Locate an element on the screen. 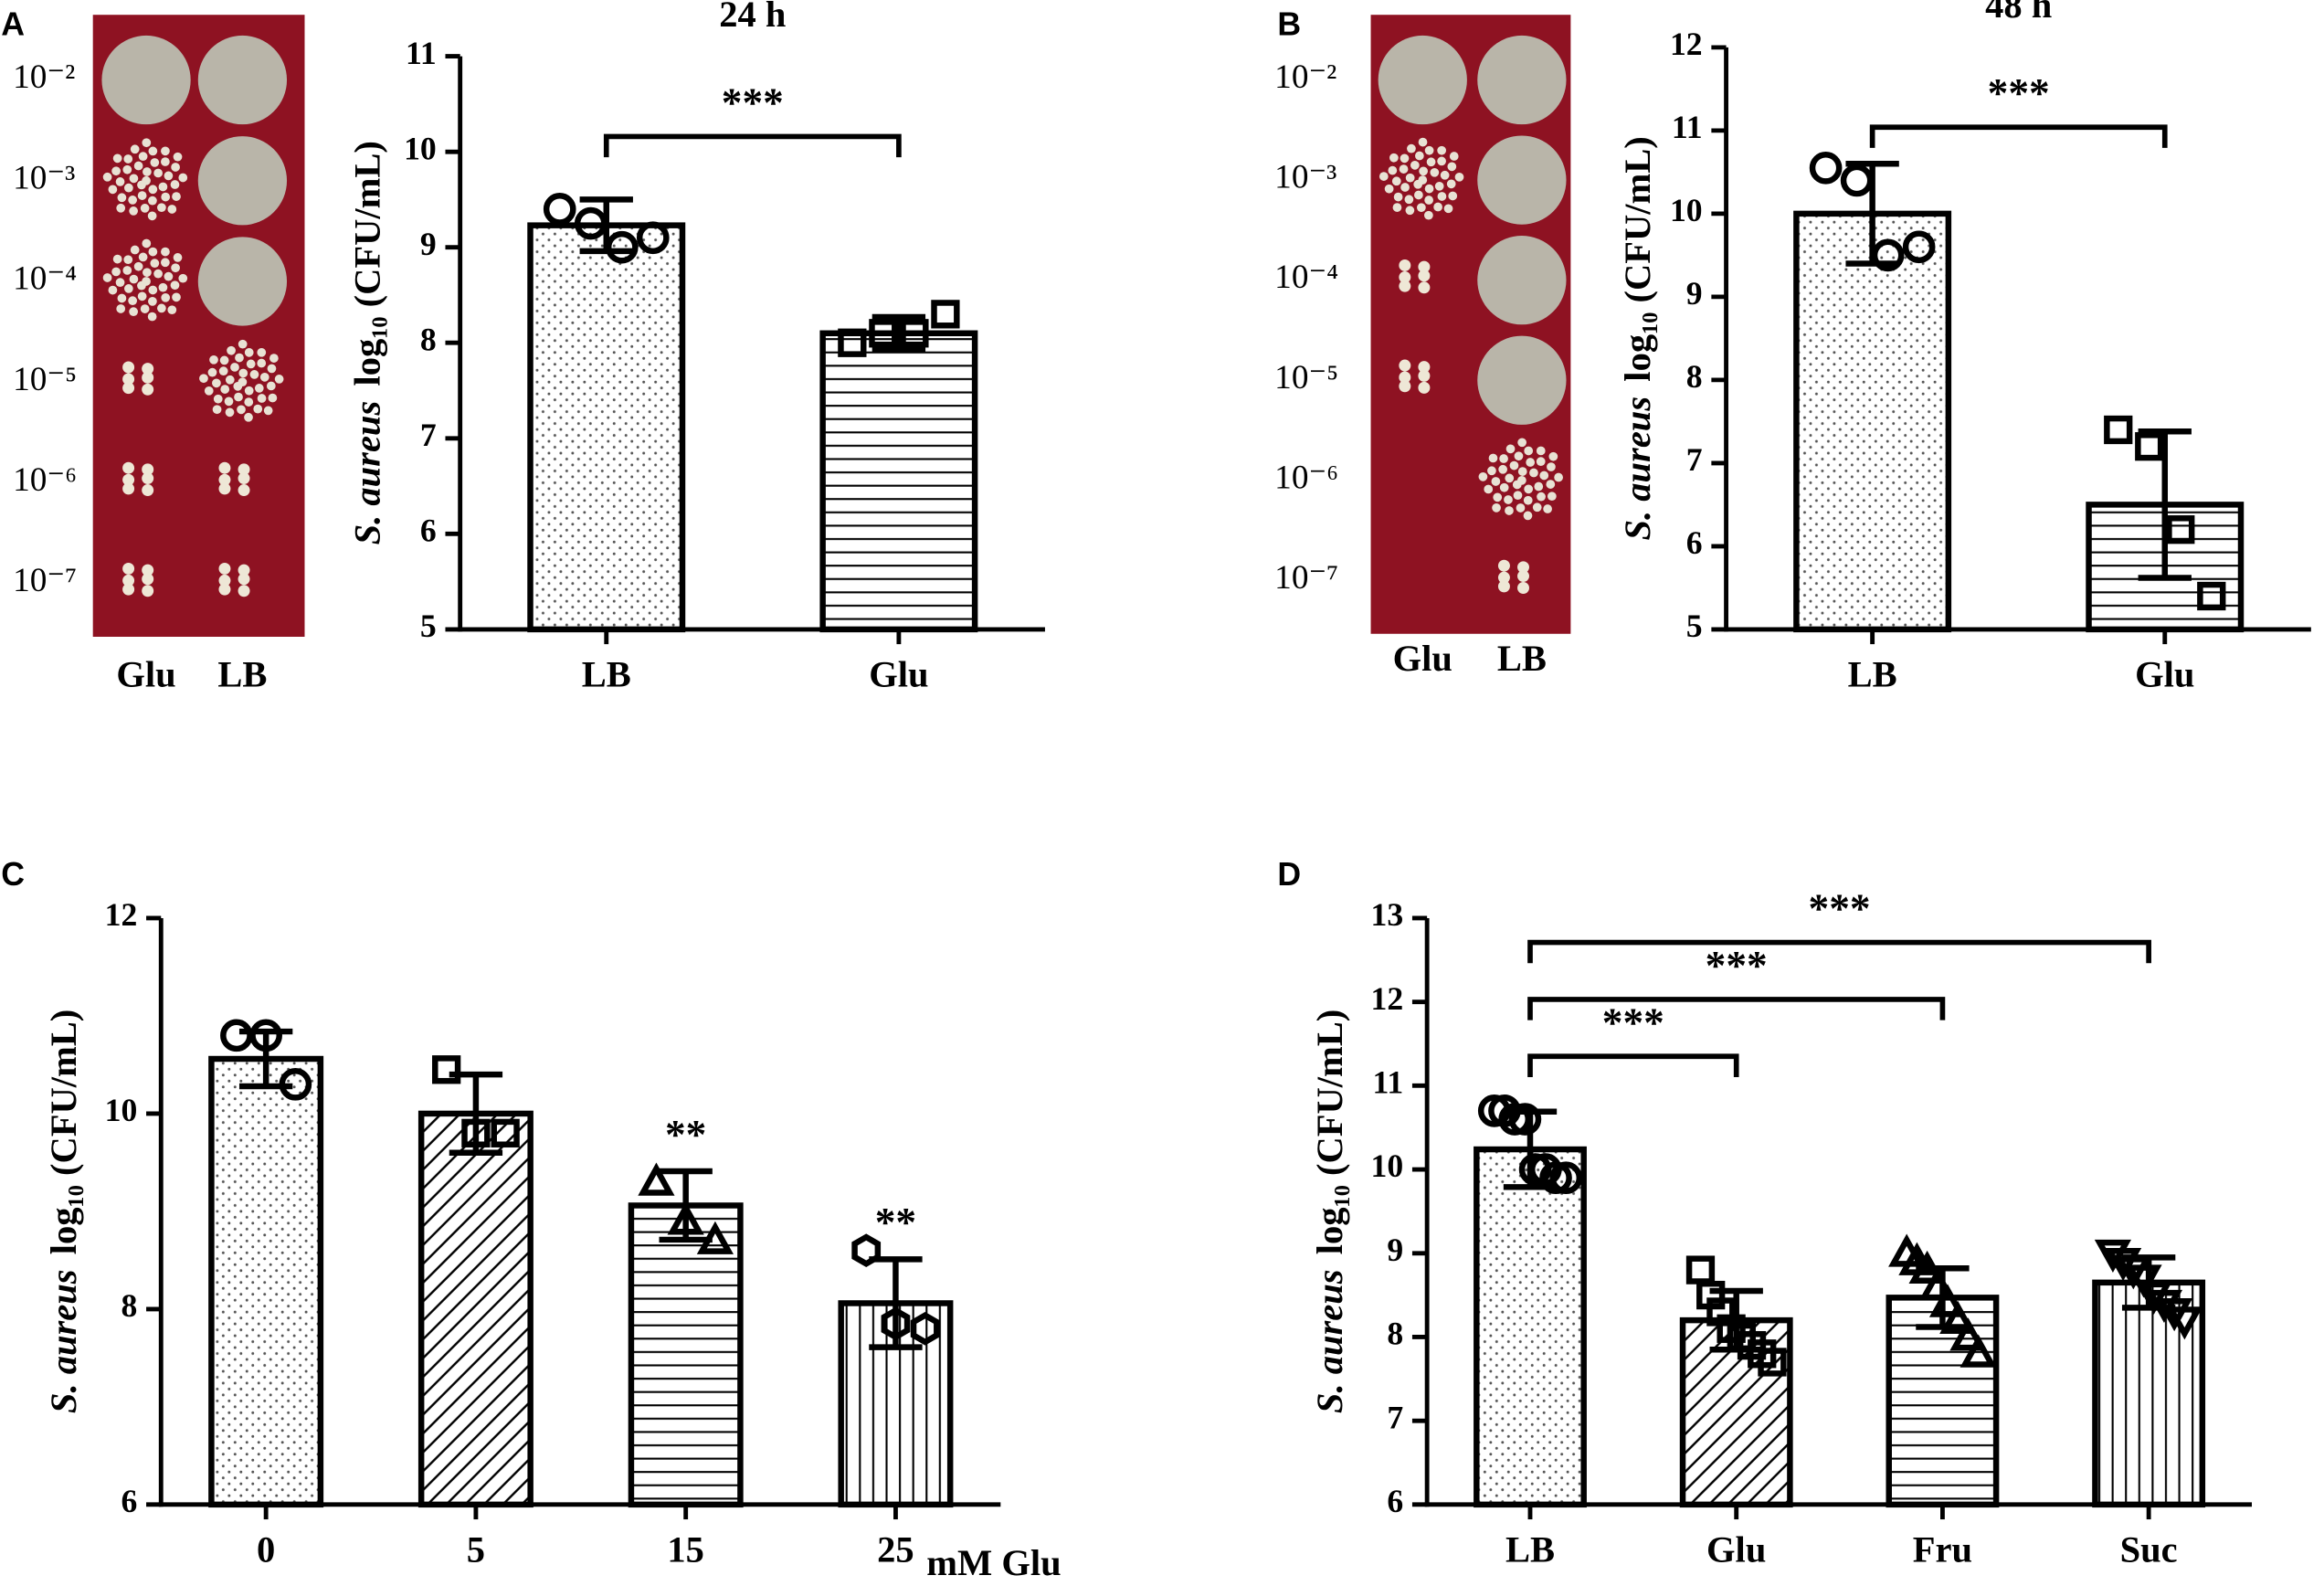  dilution-label: 10⁻⁵ is located at coordinates (1306, 377).